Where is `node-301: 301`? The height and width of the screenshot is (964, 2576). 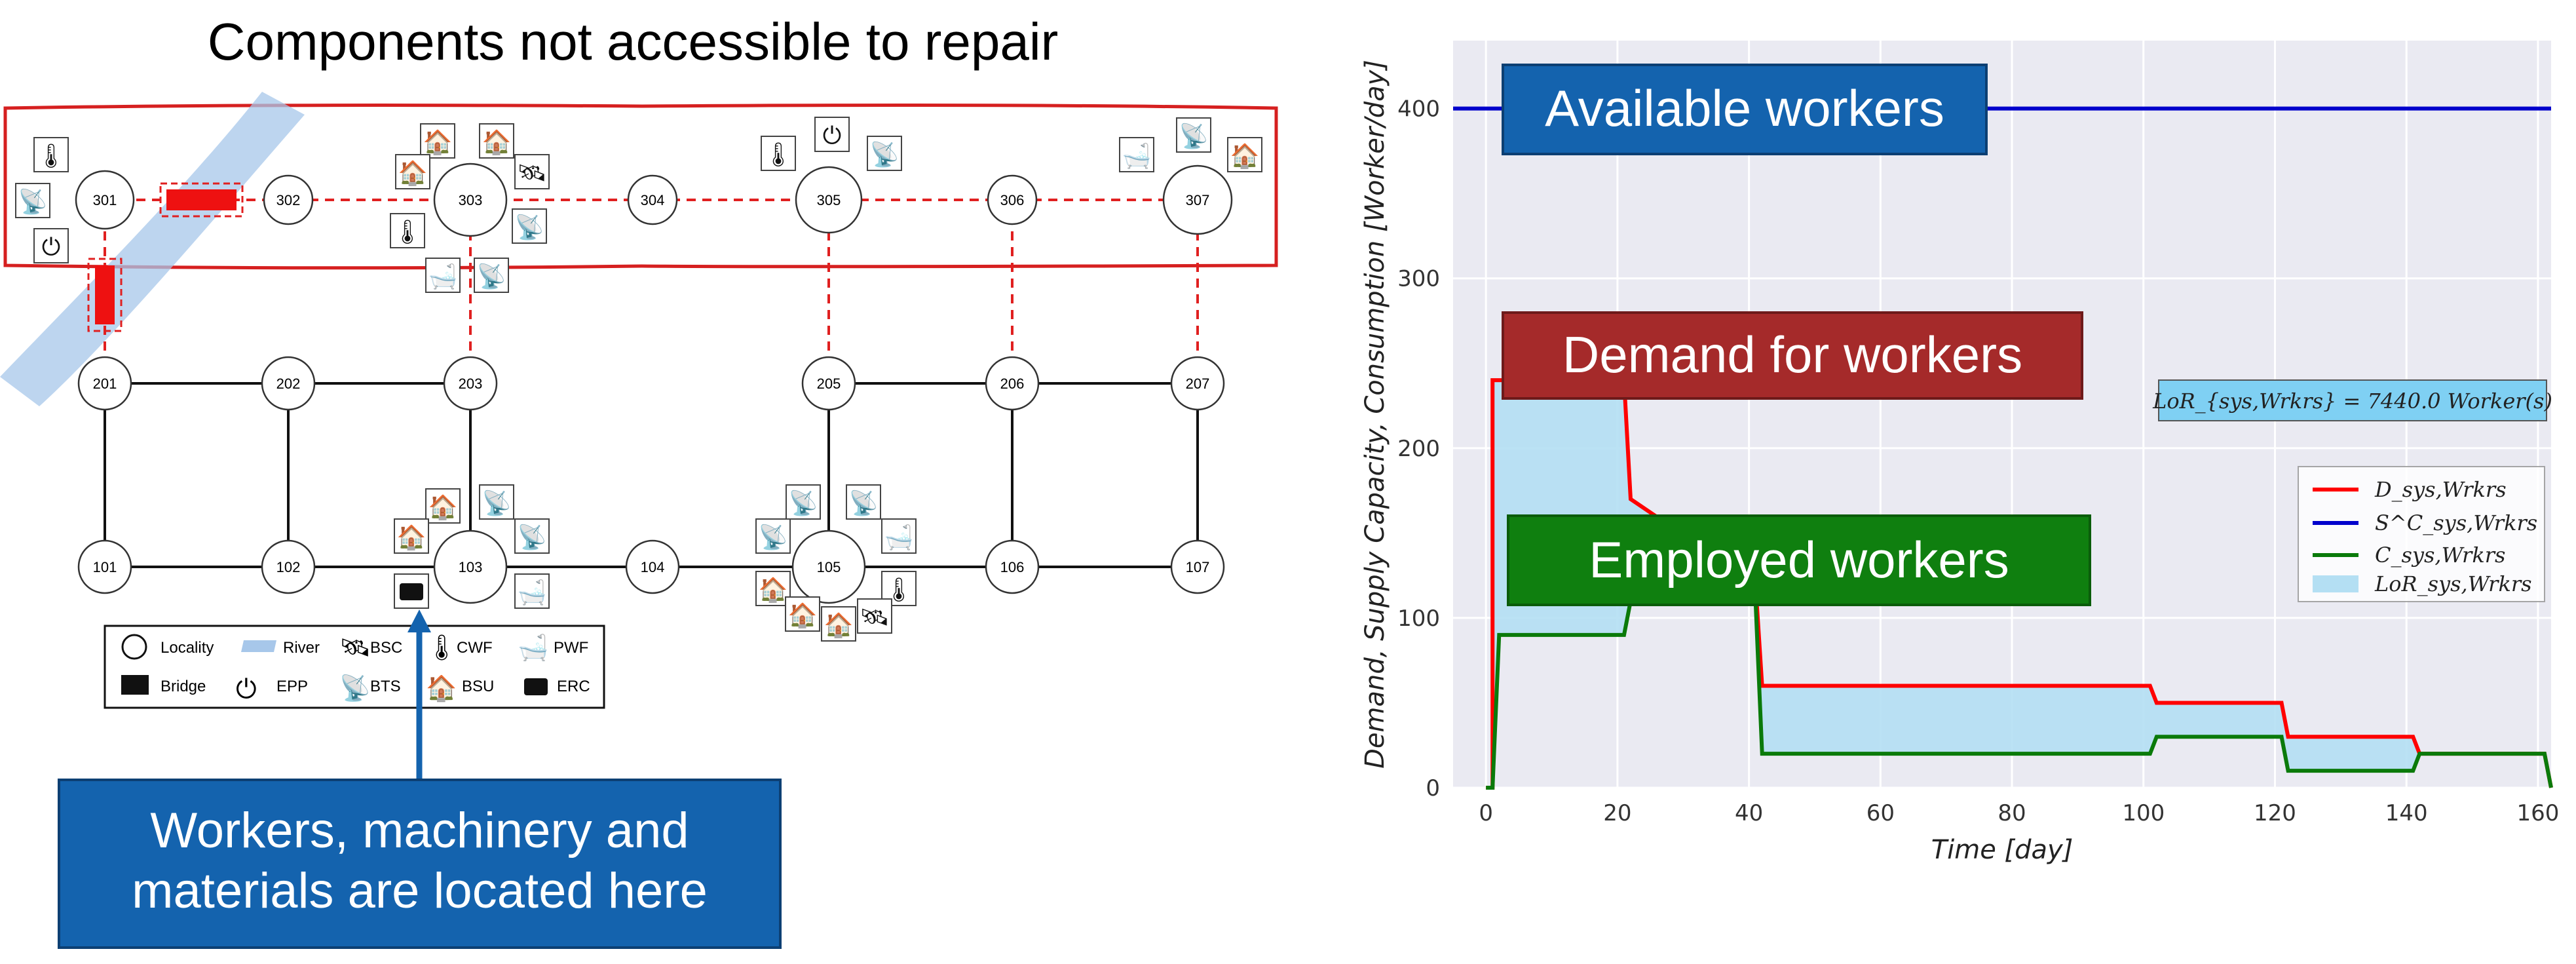
node-301: 301 is located at coordinates (105, 200).